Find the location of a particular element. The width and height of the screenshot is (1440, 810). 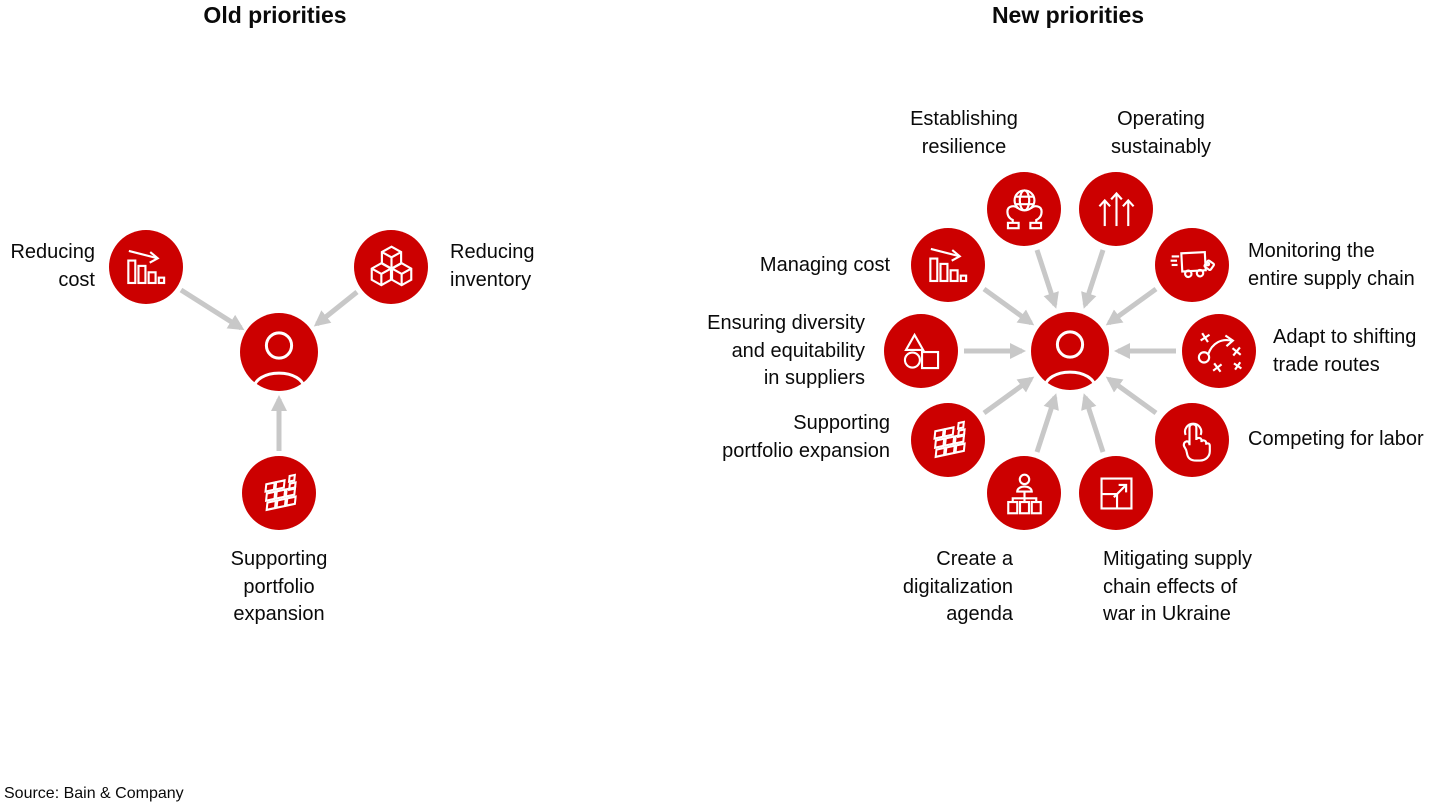

node-competing-labor is located at coordinates (1192, 440).